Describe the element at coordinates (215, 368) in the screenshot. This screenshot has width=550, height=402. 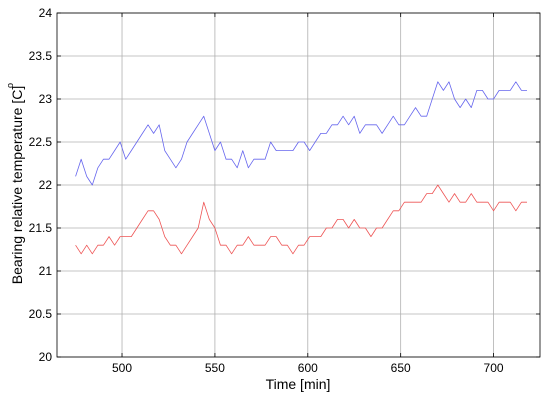
I see `x-tick-label: 550` at that location.